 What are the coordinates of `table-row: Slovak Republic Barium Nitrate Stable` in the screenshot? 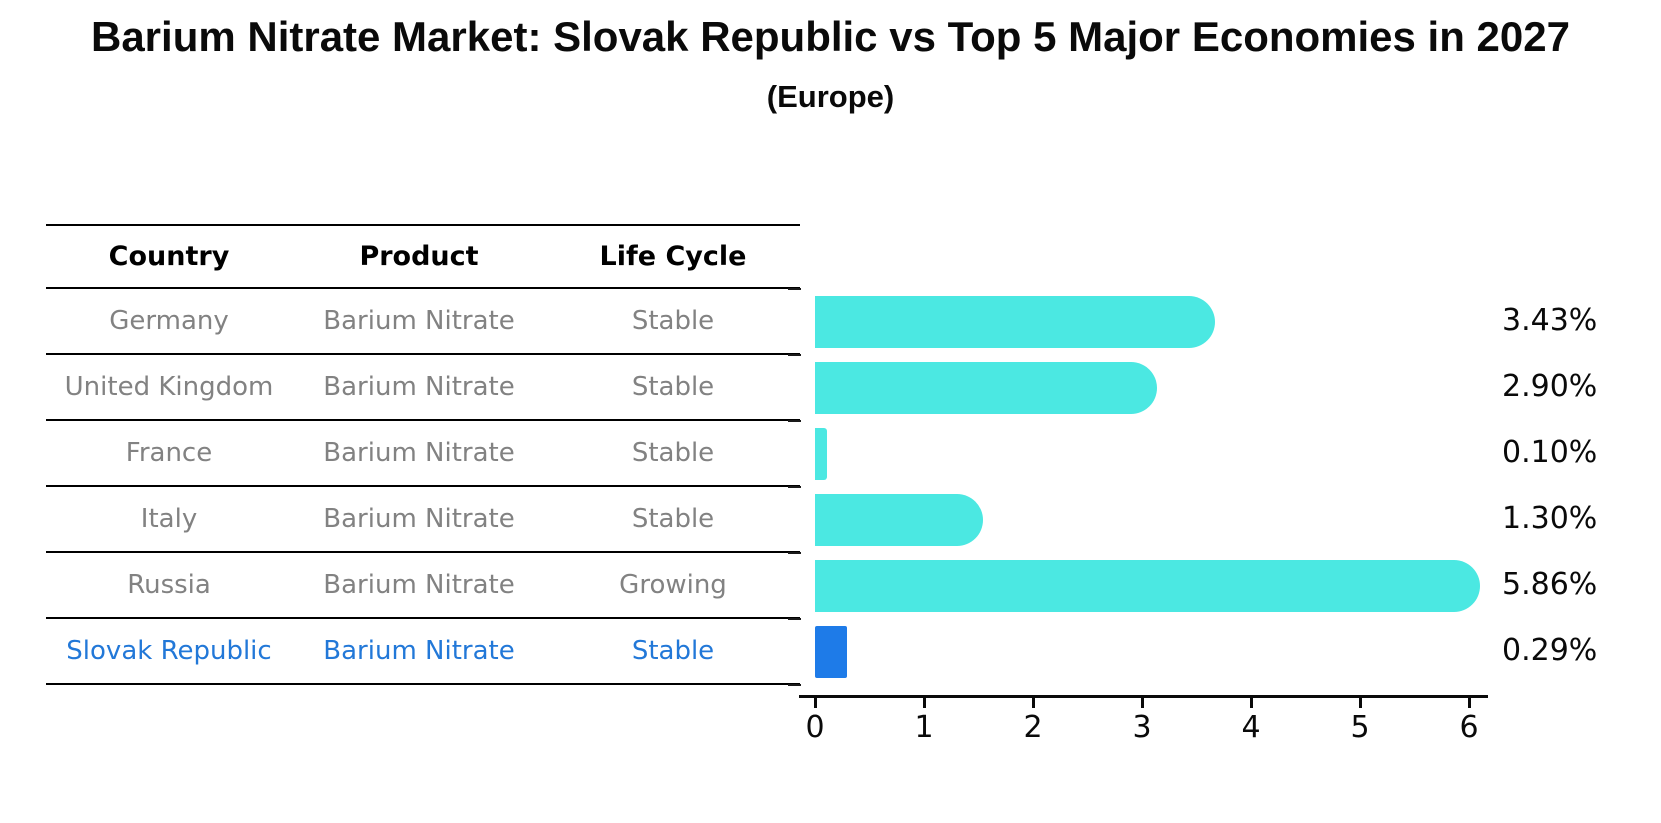 It's located at (423, 652).